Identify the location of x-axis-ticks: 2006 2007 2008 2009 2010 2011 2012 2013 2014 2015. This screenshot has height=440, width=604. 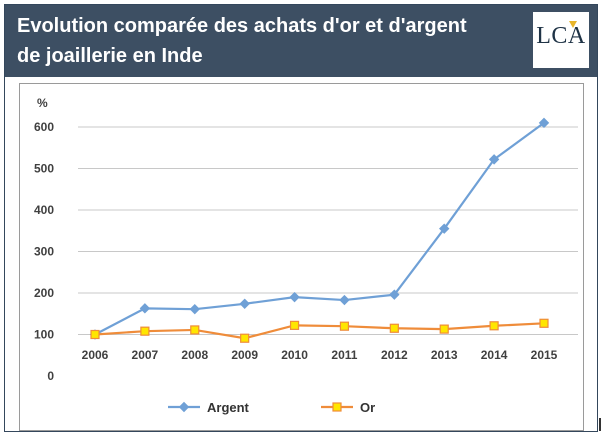
(320, 355).